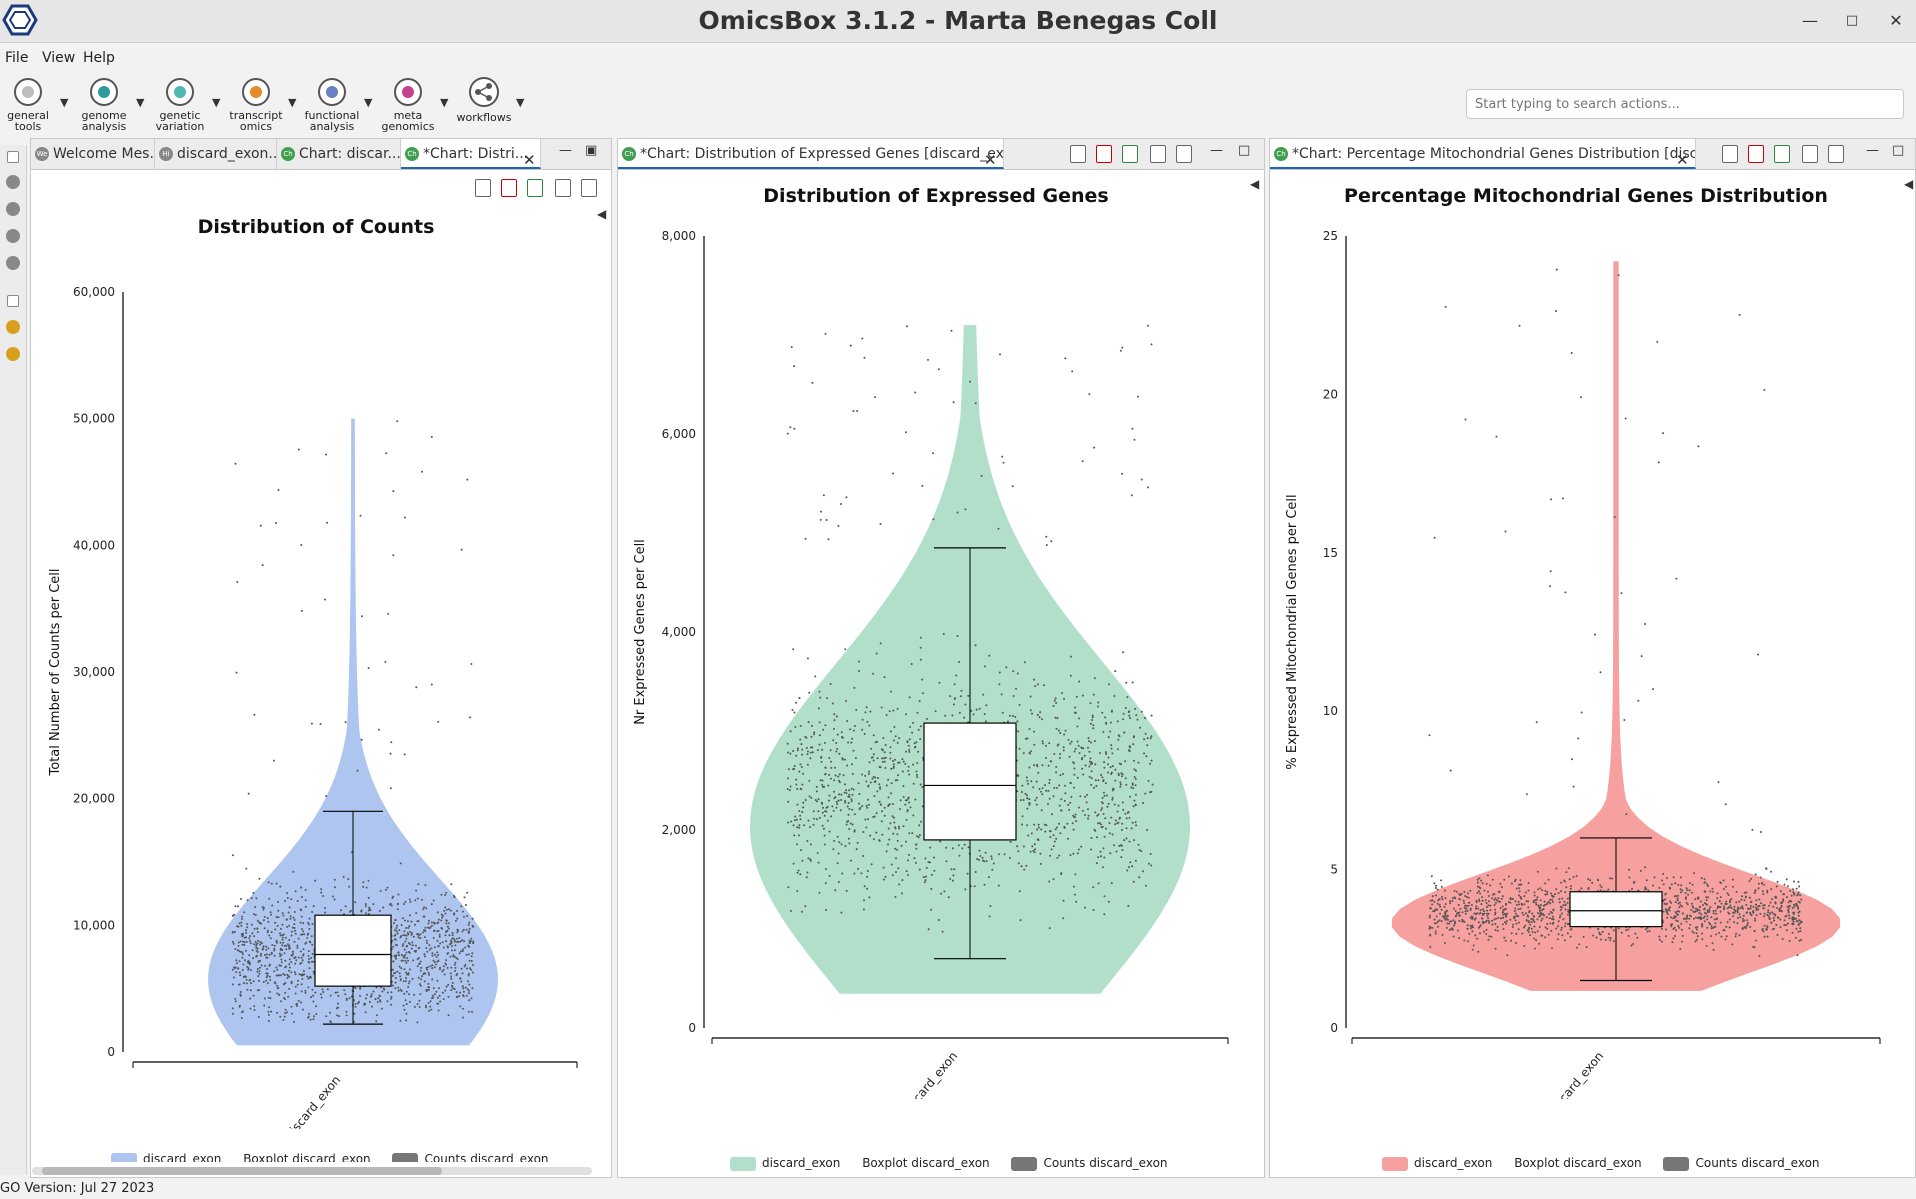  What do you see at coordinates (591, 150) in the screenshot?
I see `restore-panel-icon: ▣` at bounding box center [591, 150].